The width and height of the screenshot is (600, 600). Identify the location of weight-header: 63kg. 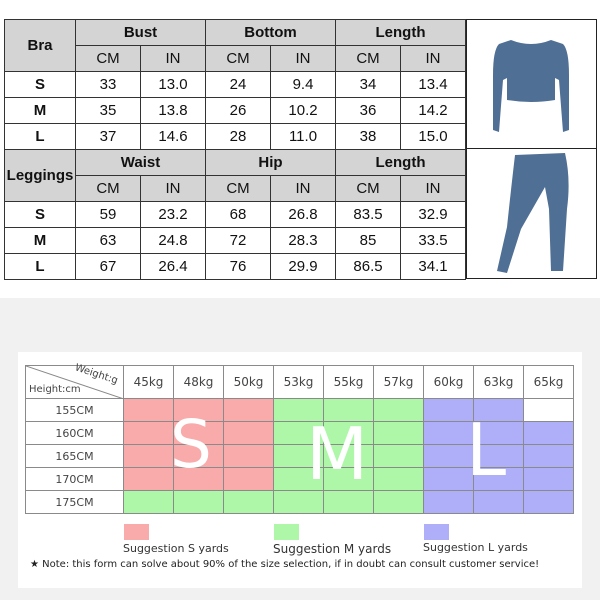
(498, 382).